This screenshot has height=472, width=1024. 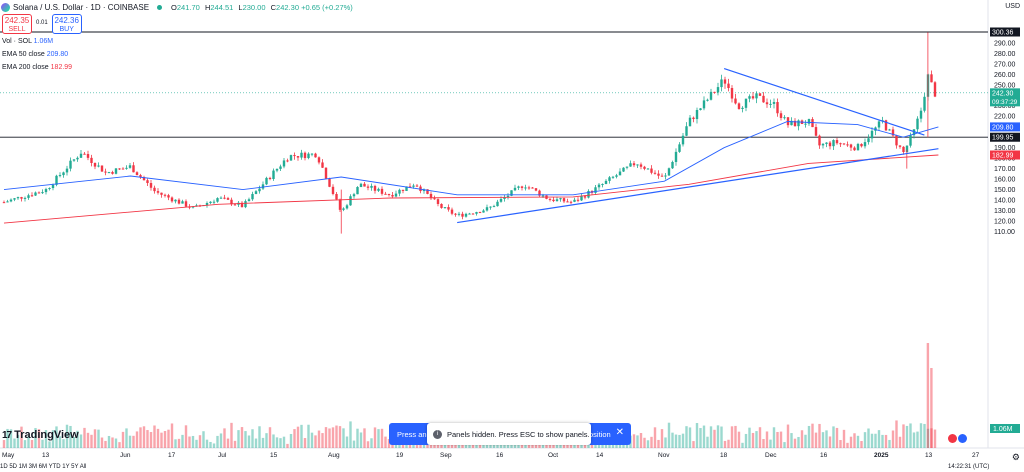 What do you see at coordinates (400, 455) in the screenshot?
I see `time-tick: 19` at bounding box center [400, 455].